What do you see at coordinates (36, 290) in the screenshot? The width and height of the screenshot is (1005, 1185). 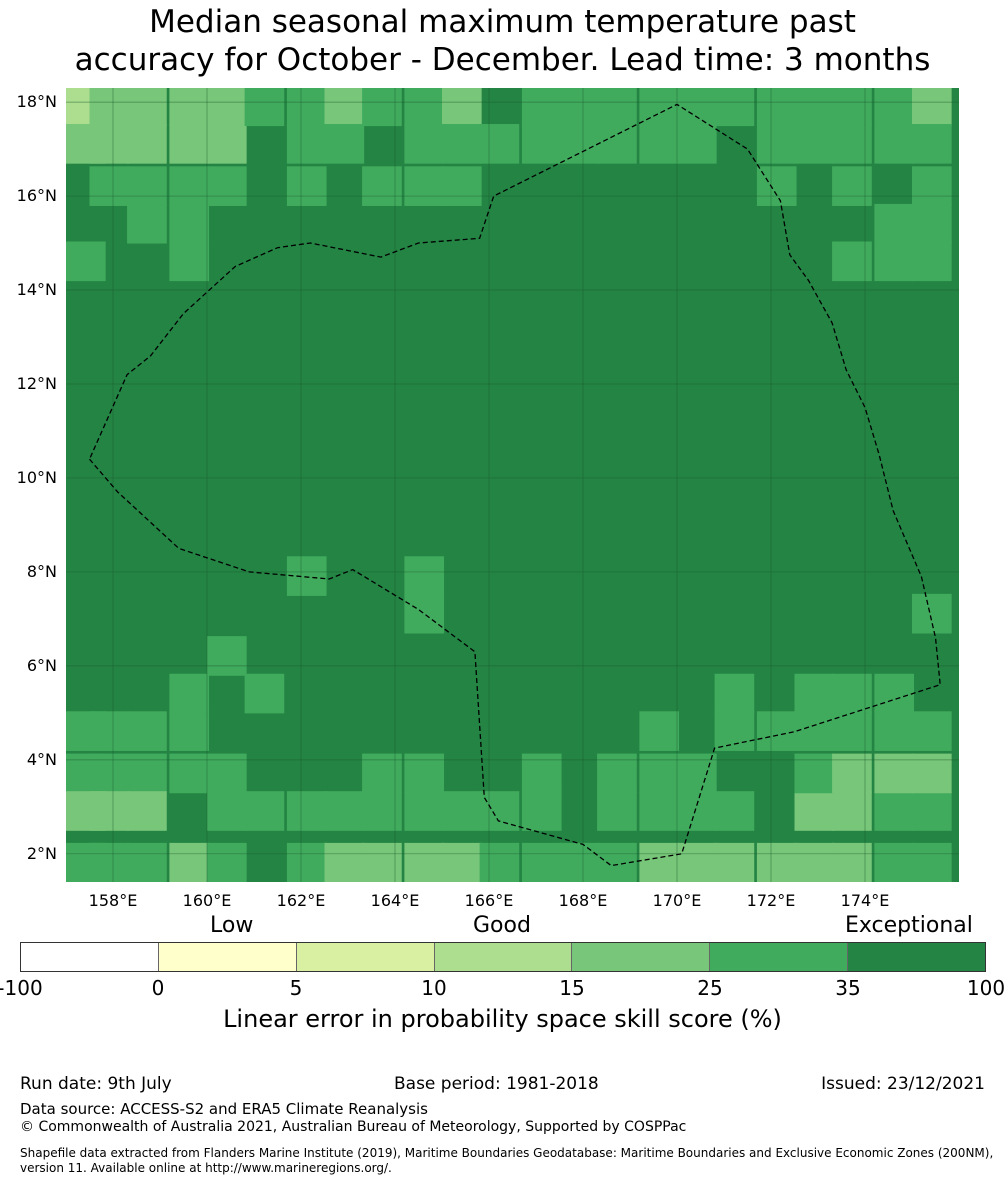 I see `latitude-label: 14°N` at bounding box center [36, 290].